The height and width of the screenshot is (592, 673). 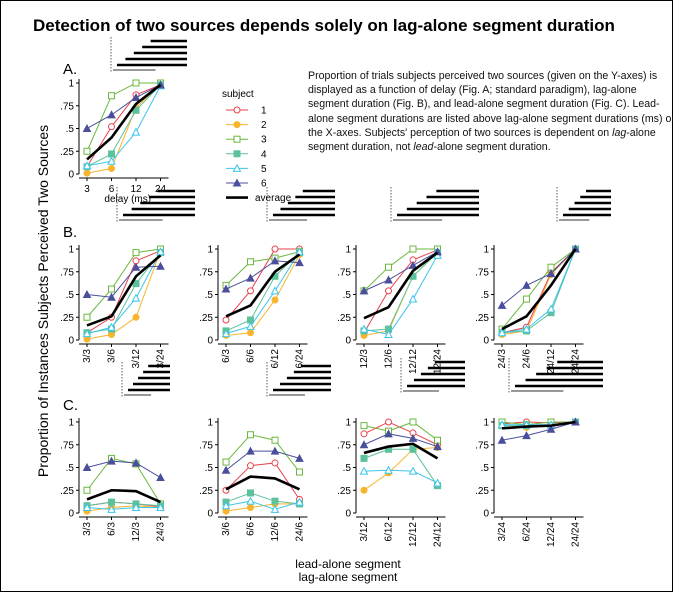 I want to click on stimulus-schematic-B3, so click(x=434, y=205).